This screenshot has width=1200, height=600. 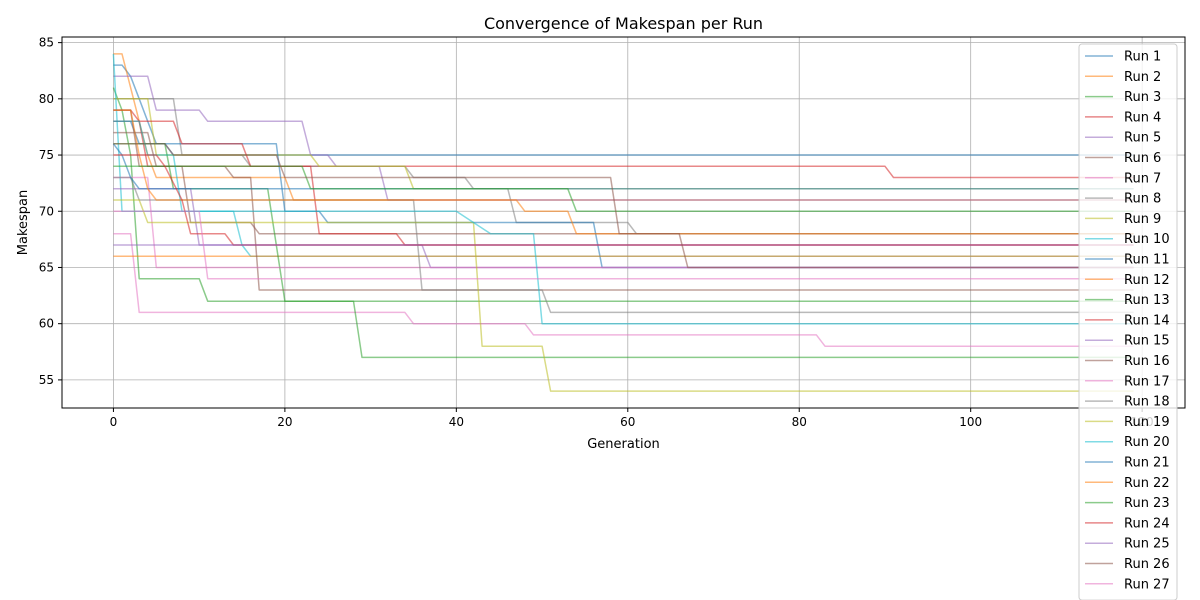 I want to click on legend-label: Run 8, so click(x=1142, y=199).